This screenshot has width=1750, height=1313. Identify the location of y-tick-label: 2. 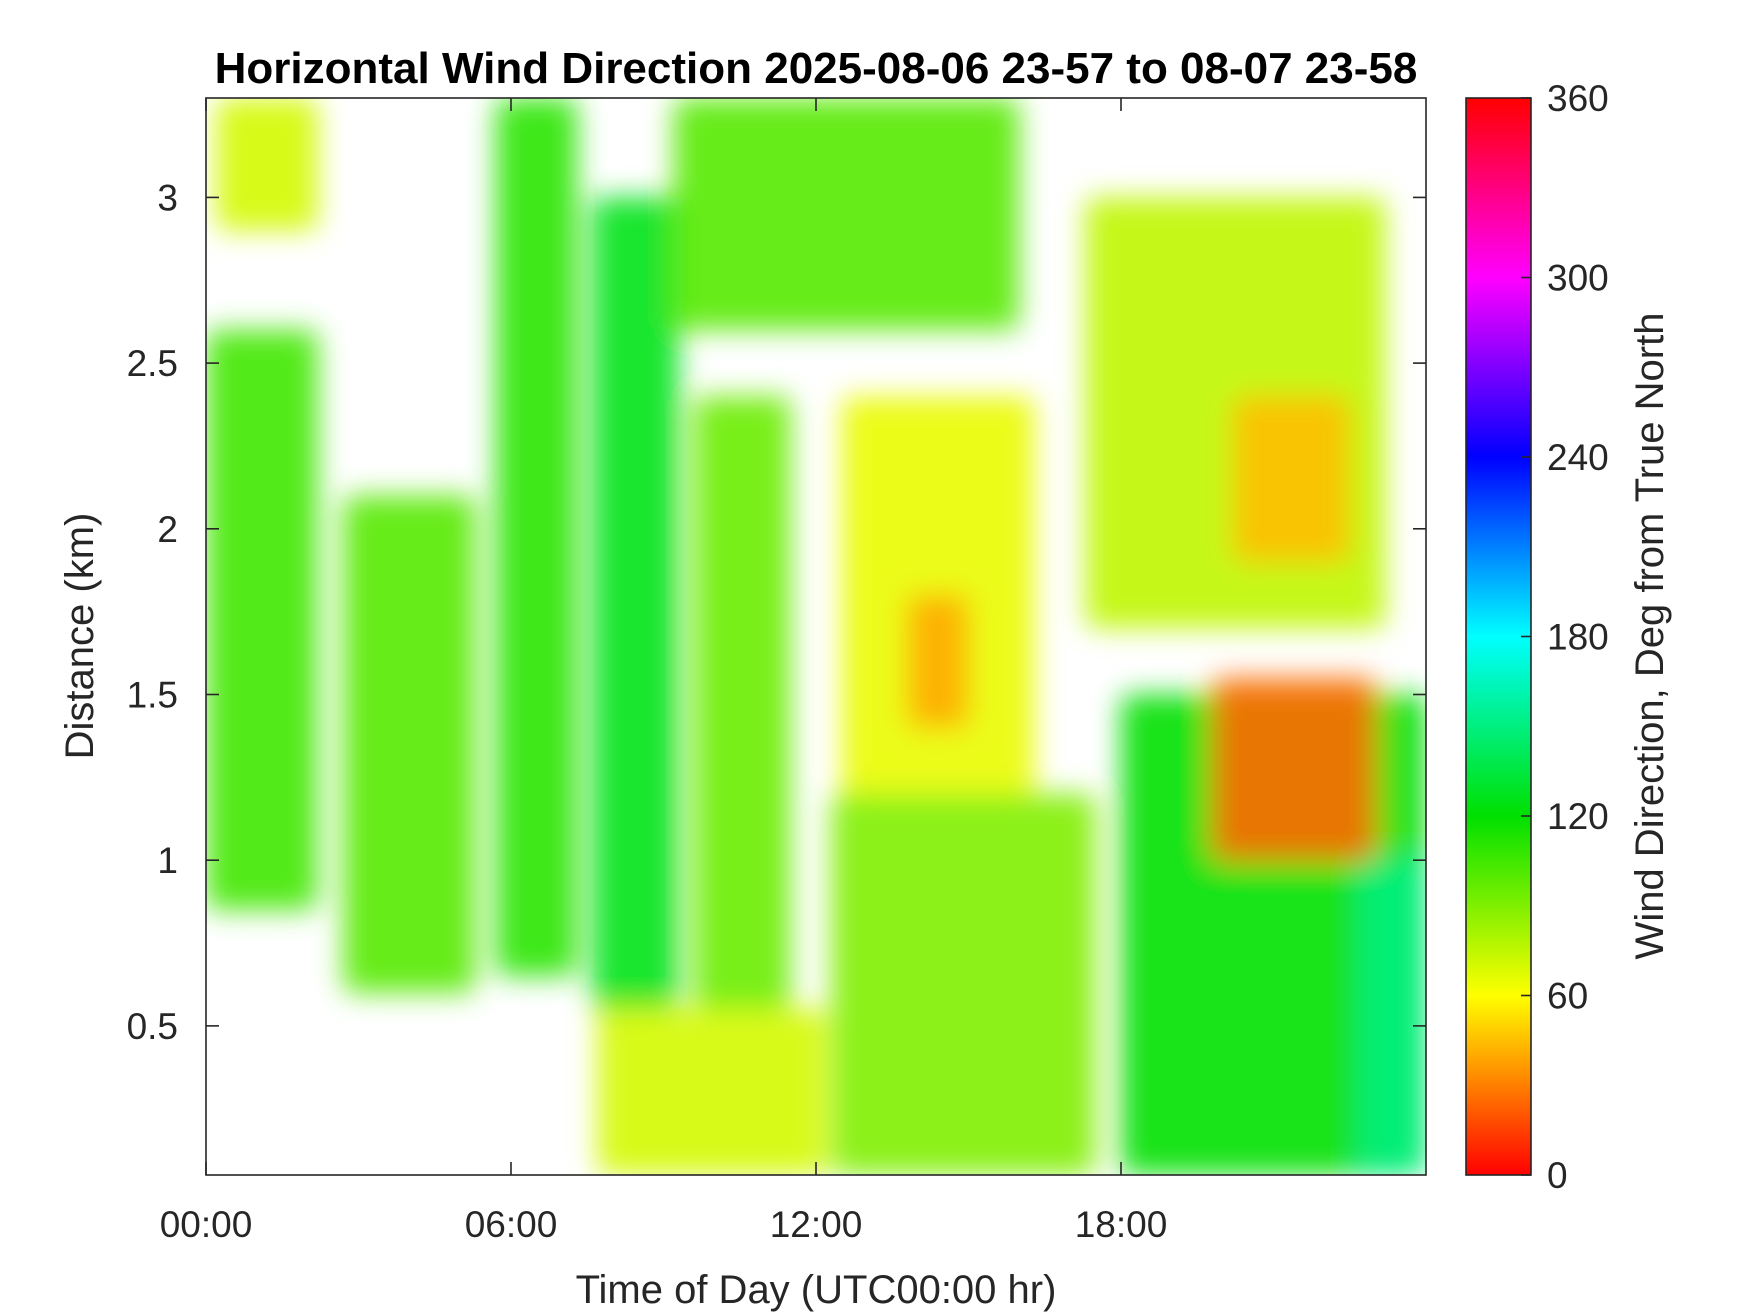
(167, 529).